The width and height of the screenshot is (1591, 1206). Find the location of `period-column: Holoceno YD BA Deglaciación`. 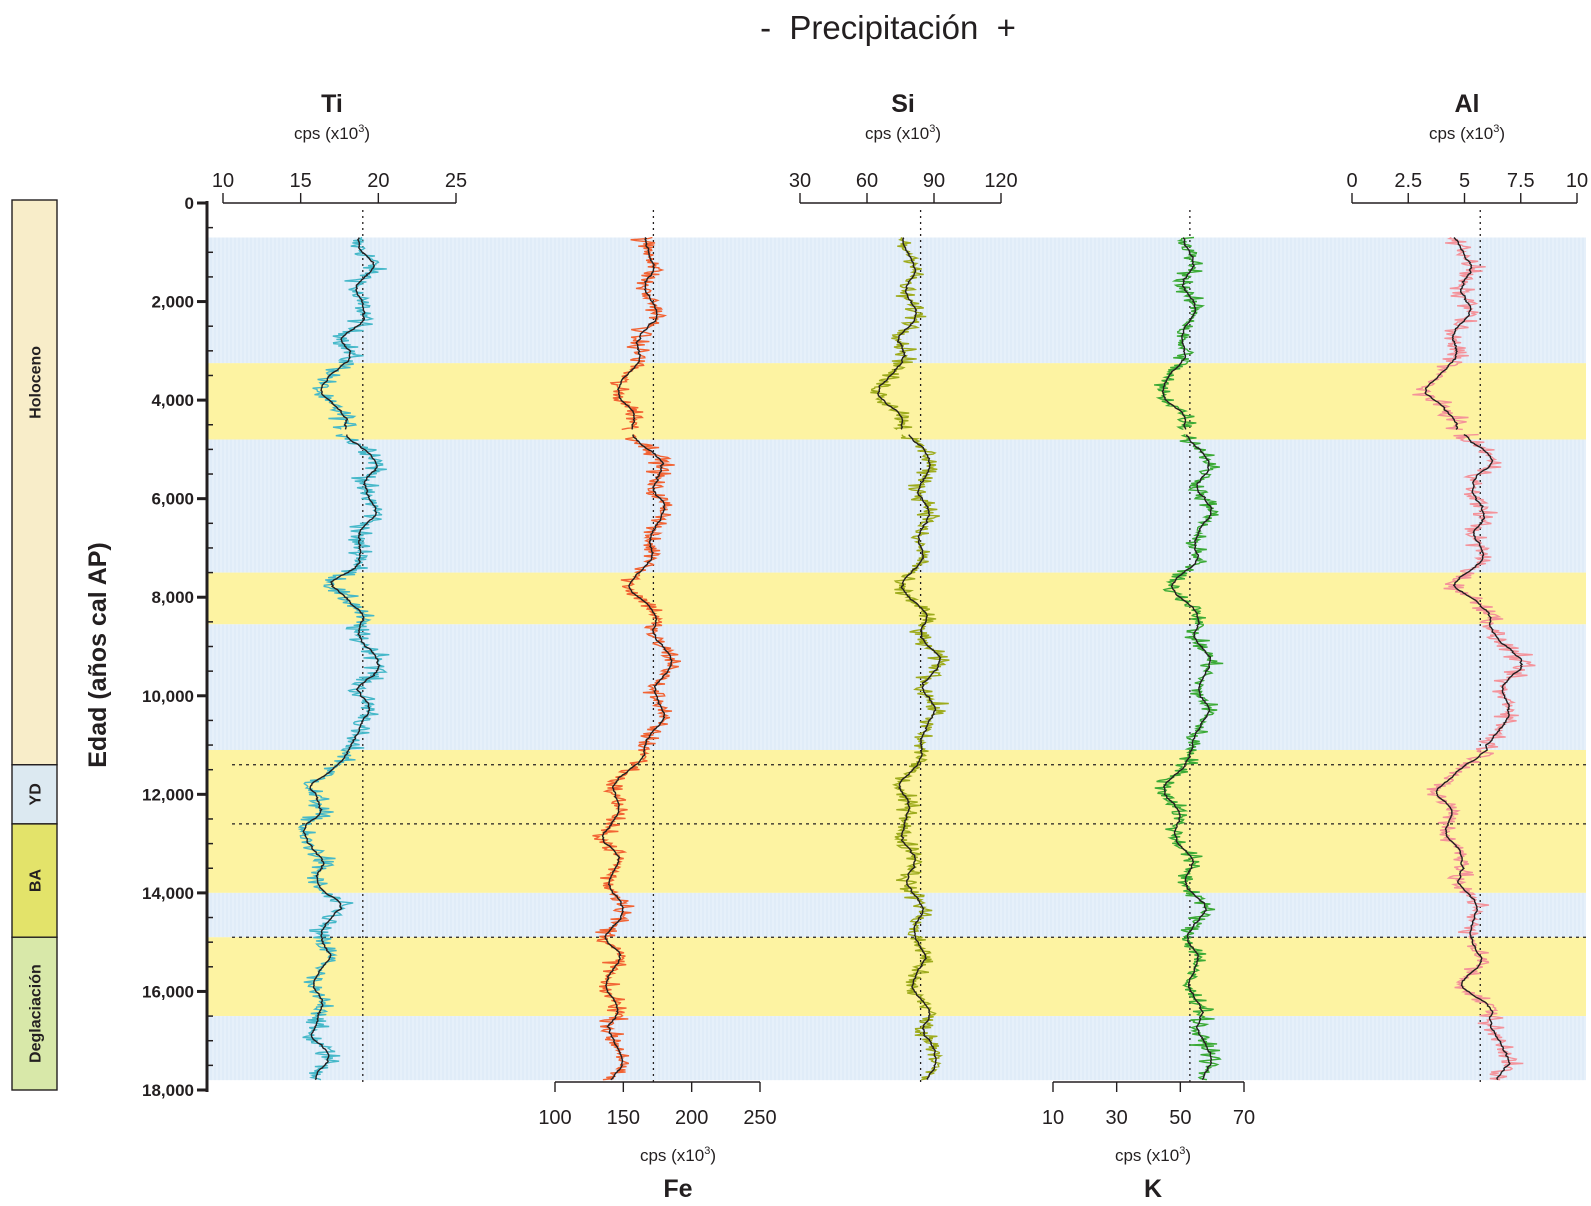

period-column: Holoceno YD BA Deglaciación is located at coordinates (34, 645).